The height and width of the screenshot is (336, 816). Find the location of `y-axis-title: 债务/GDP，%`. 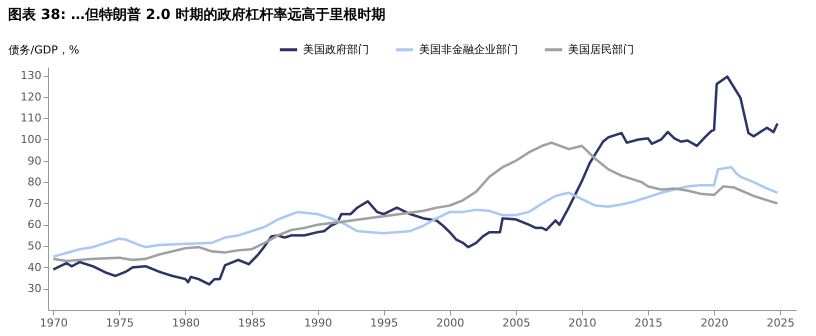

y-axis-title: 债务/GDP，% is located at coordinates (44, 50).